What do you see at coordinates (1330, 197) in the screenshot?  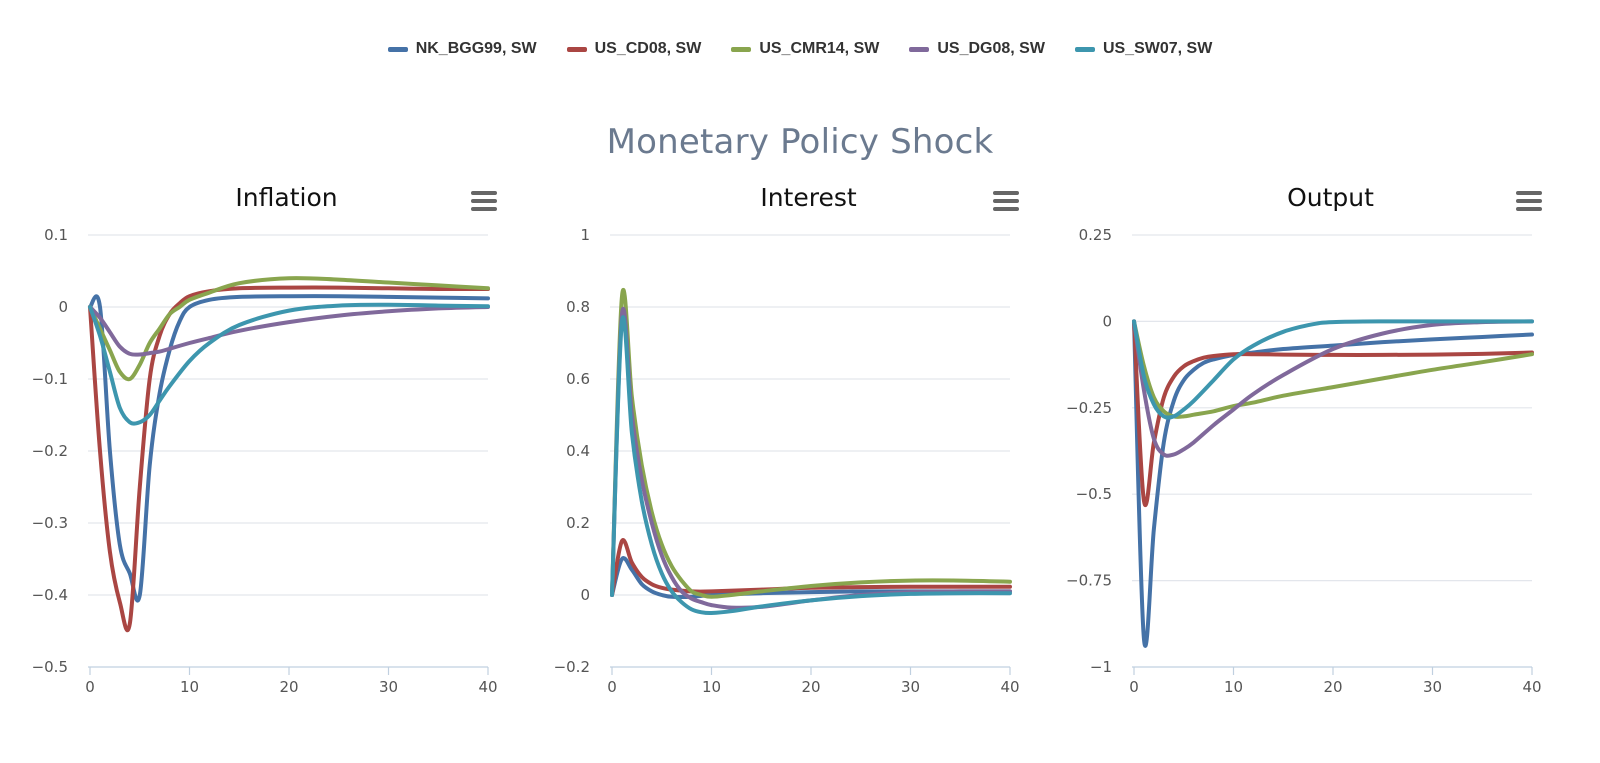 I see `panel-title-output: Output` at bounding box center [1330, 197].